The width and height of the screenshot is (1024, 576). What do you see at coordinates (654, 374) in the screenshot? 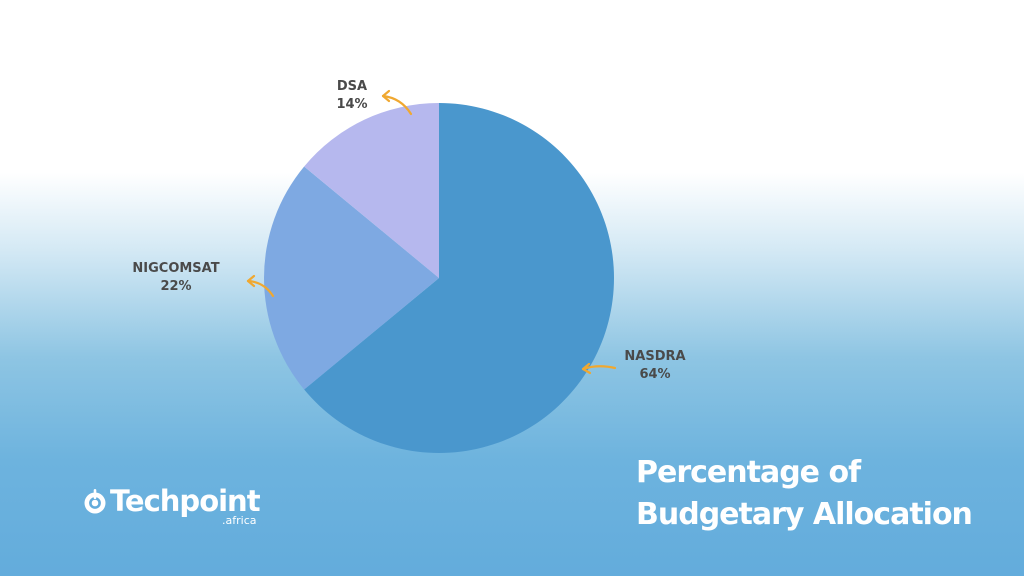
I see `slice-value-nasdra: 64%` at bounding box center [654, 374].